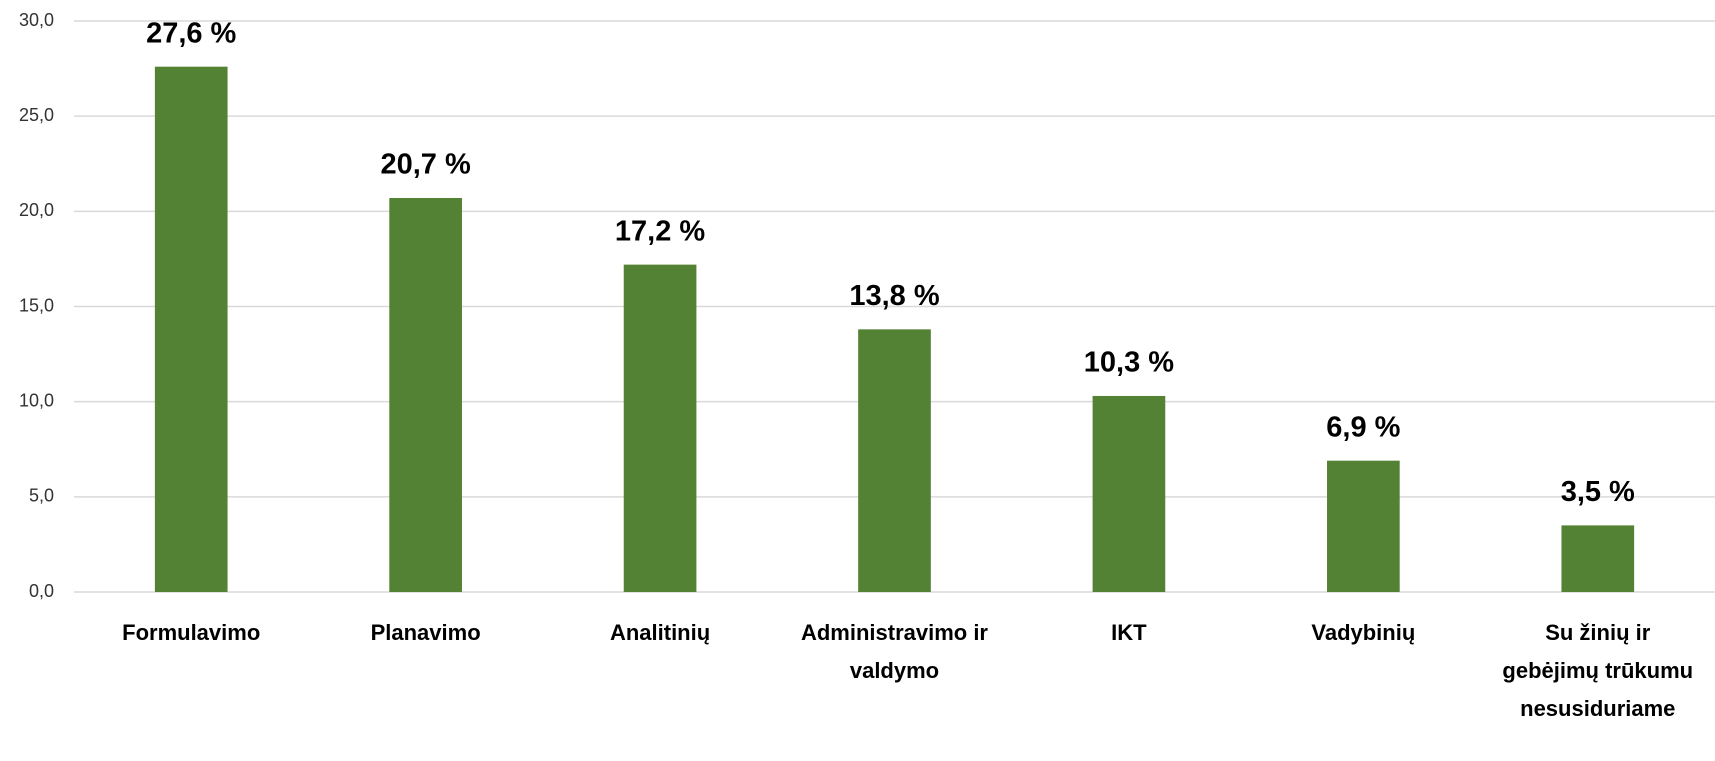 This screenshot has height=761, width=1715. I want to click on value-label: 6,9 %, so click(1363, 427).